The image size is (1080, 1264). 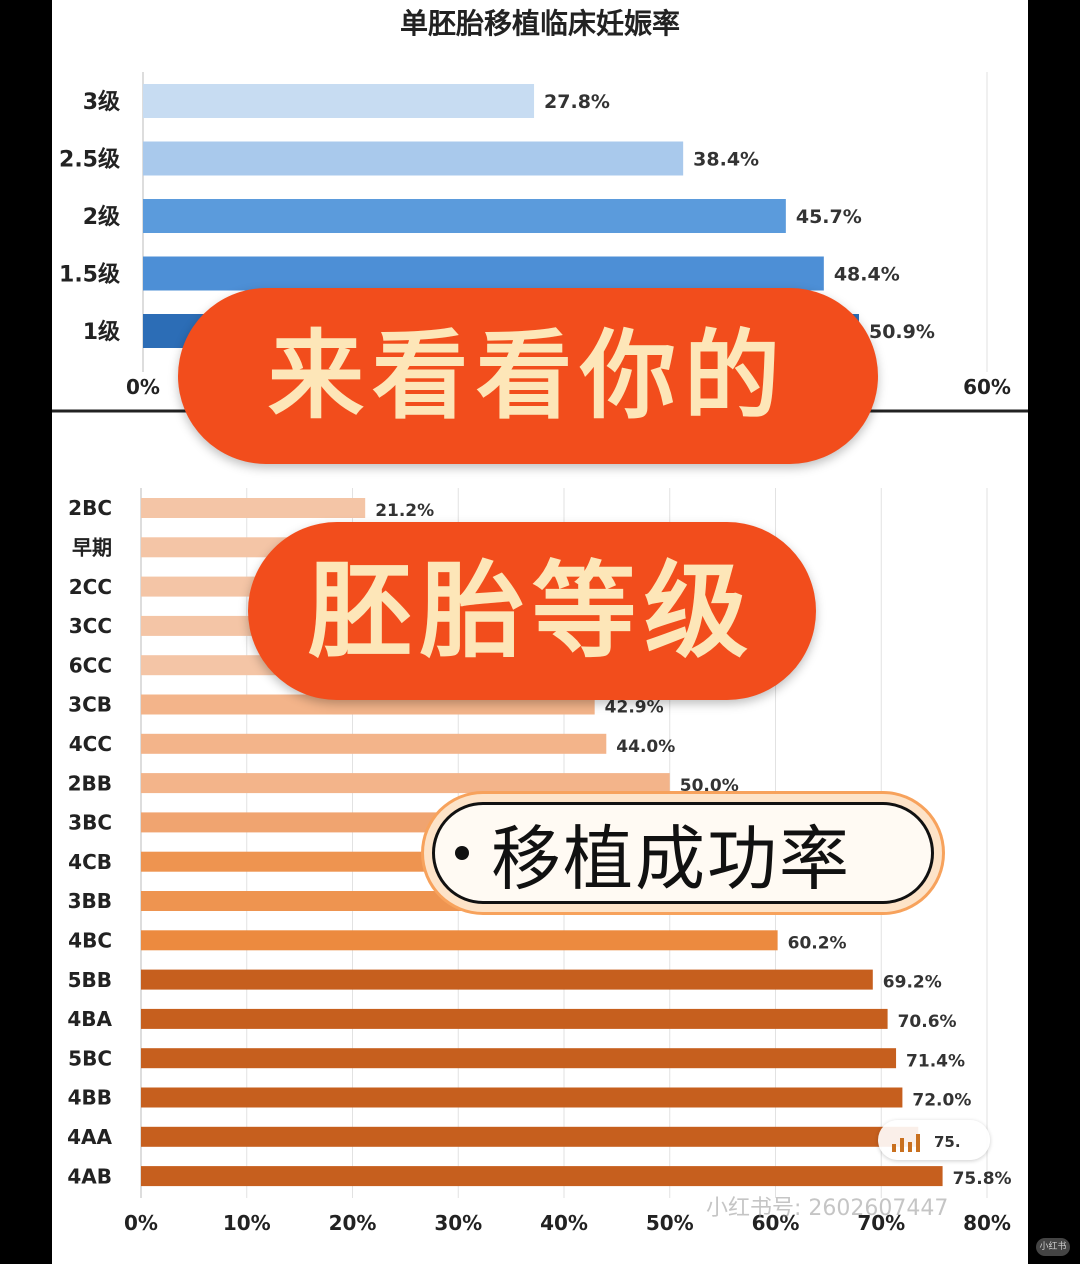 What do you see at coordinates (89, 274) in the screenshot?
I see `category-label: 1.5级` at bounding box center [89, 274].